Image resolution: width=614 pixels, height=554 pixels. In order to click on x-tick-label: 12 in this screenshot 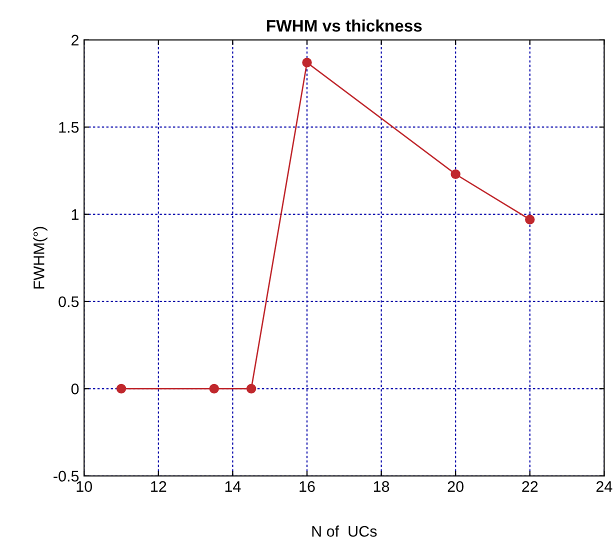, I will do `click(158, 486)`.